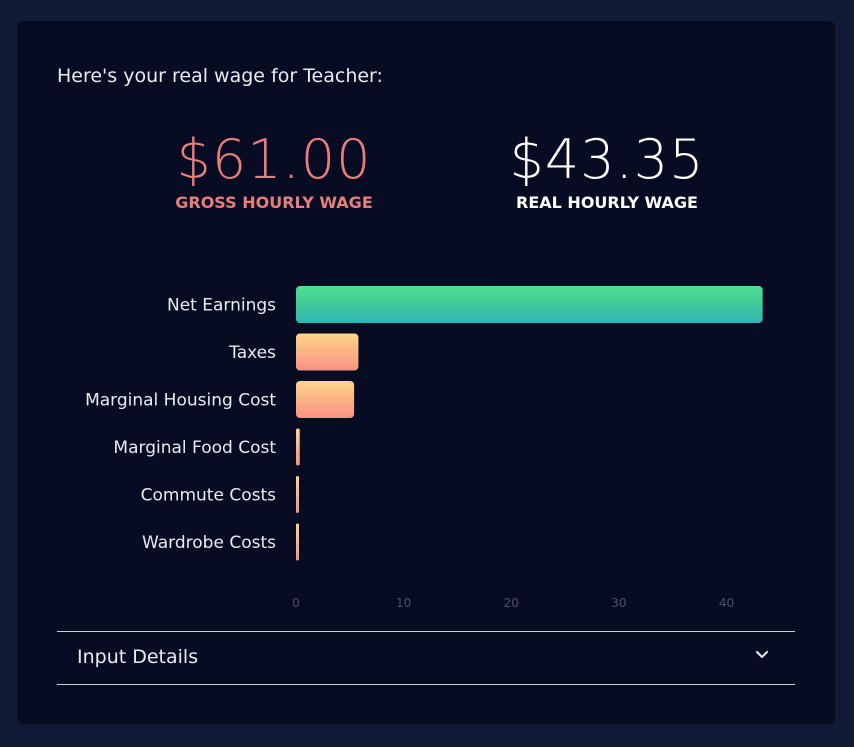 The height and width of the screenshot is (747, 854). What do you see at coordinates (209, 543) in the screenshot?
I see `bar-label-wardrobe-costs: Wardrobe Costs` at bounding box center [209, 543].